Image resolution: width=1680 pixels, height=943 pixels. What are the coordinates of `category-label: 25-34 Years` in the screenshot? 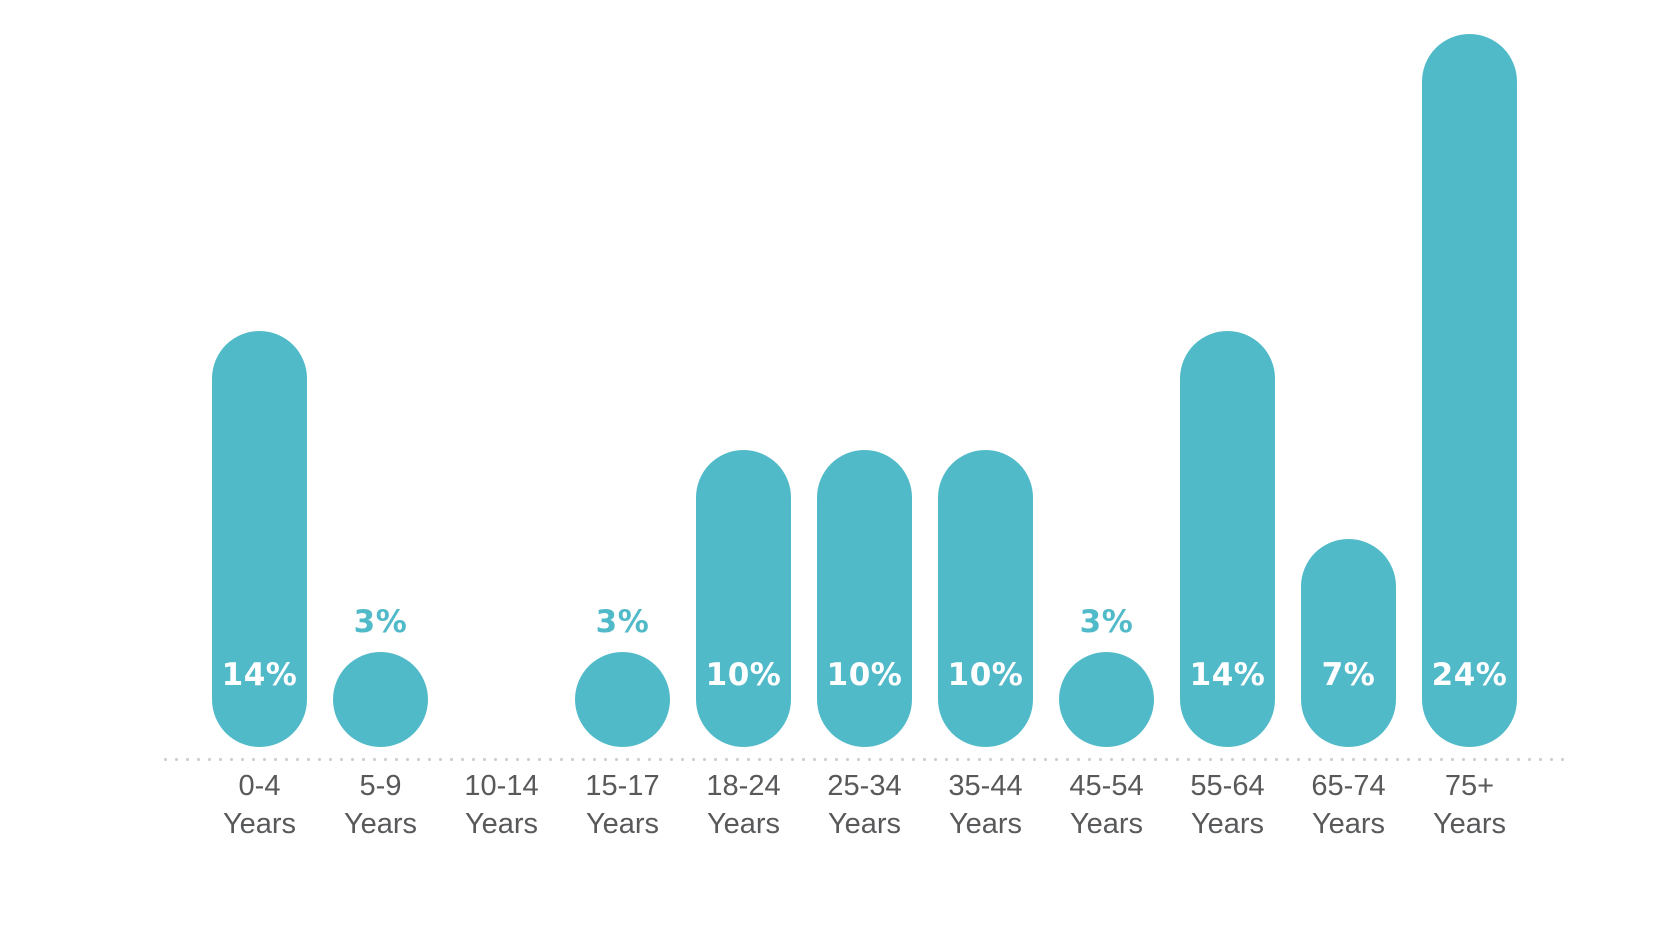 It's located at (864, 805).